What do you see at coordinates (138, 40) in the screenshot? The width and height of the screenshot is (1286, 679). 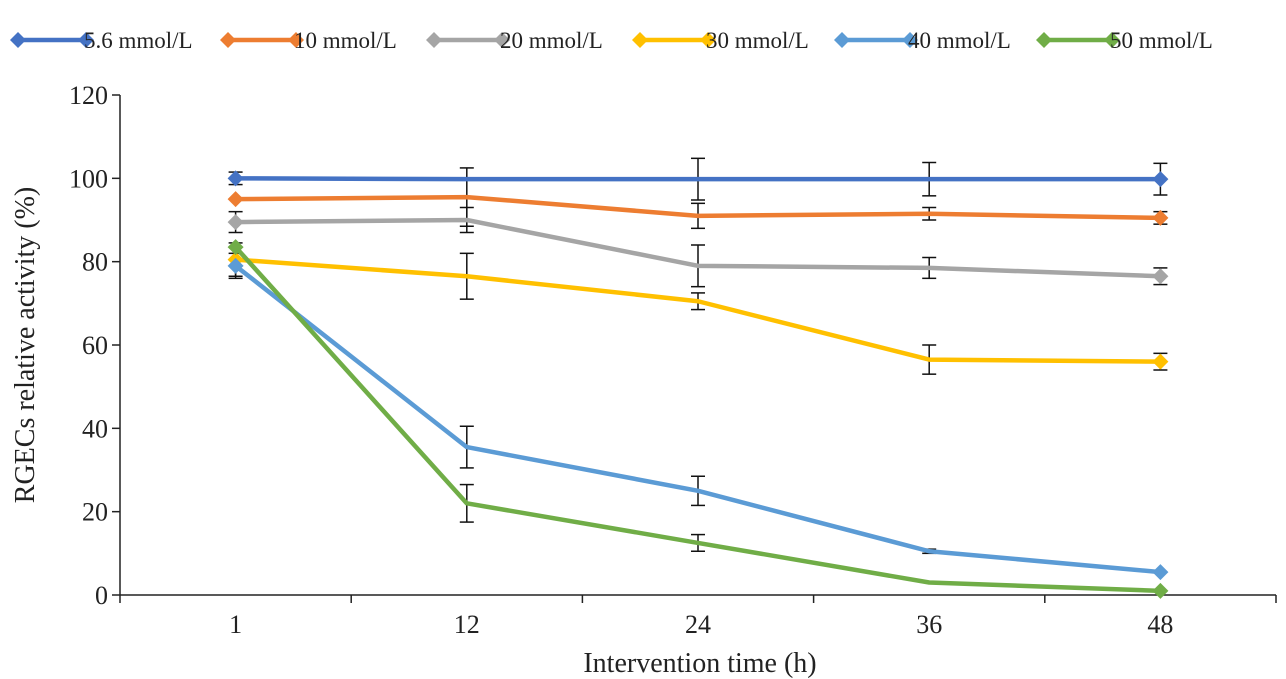 I see `legend-label: 5.6 mmol/L` at bounding box center [138, 40].